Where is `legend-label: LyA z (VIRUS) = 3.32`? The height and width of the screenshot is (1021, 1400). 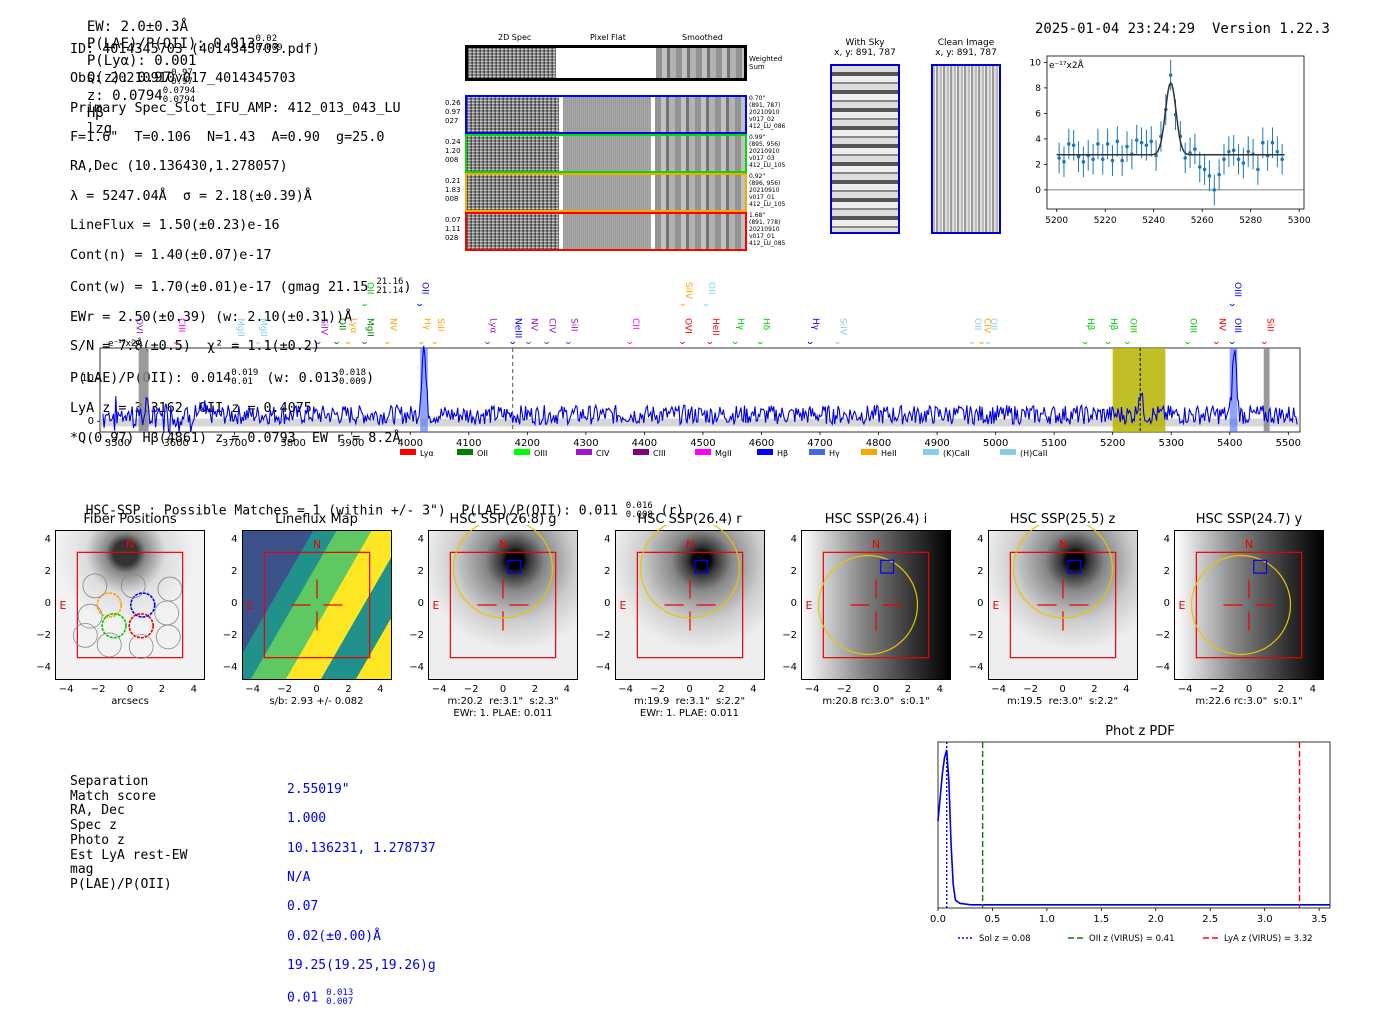 legend-label: LyA z (VIRUS) = 3.32 is located at coordinates (1268, 939).